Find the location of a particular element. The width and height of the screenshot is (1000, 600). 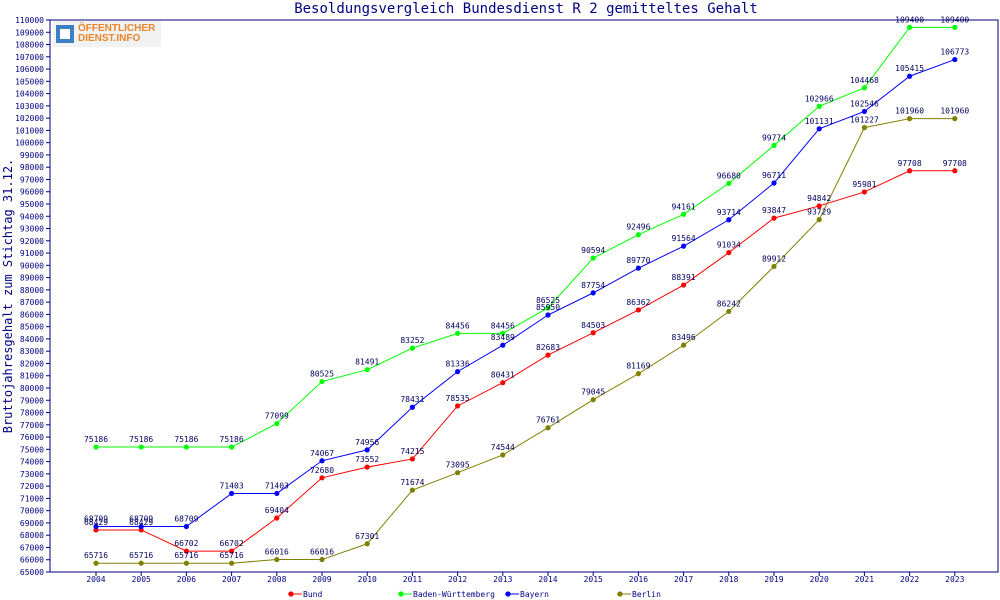

logo-icon is located at coordinates (65, 34).